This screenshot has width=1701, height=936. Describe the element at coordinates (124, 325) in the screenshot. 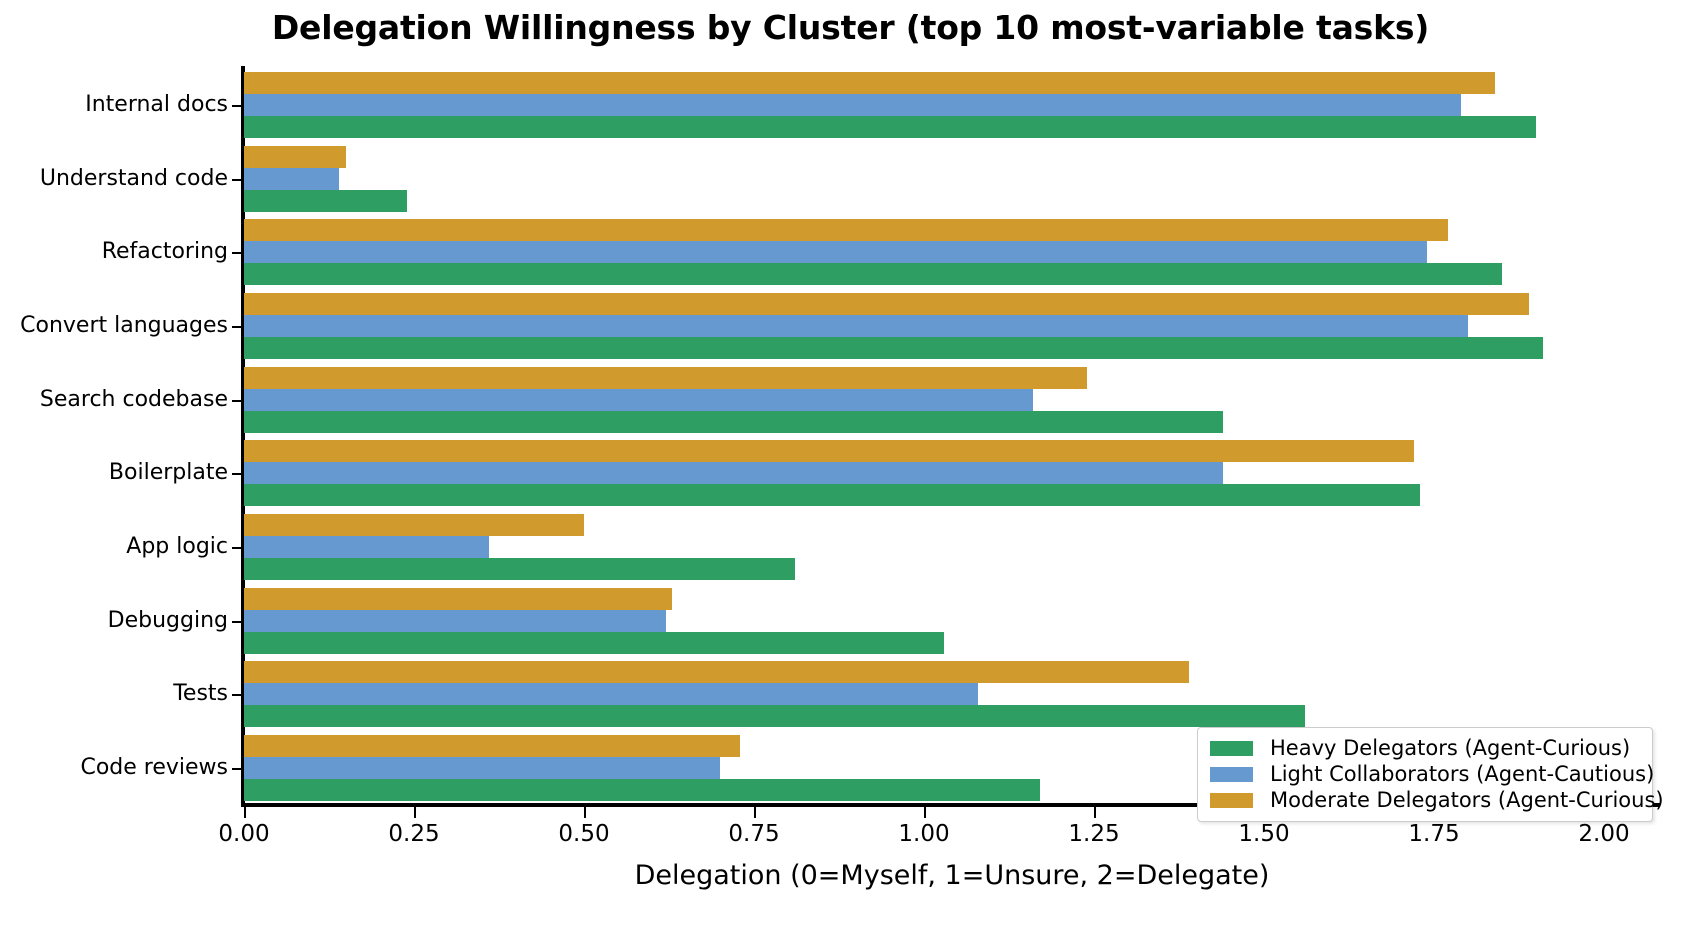

I see `y-tick-label: Convert languages` at that location.